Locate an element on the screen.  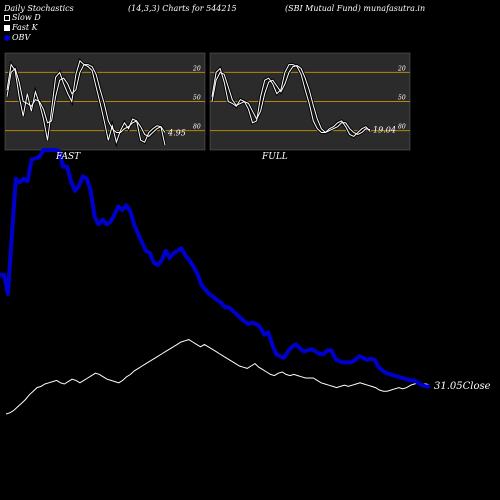
full-last-value-label: 19.04 is located at coordinates (384, 130).